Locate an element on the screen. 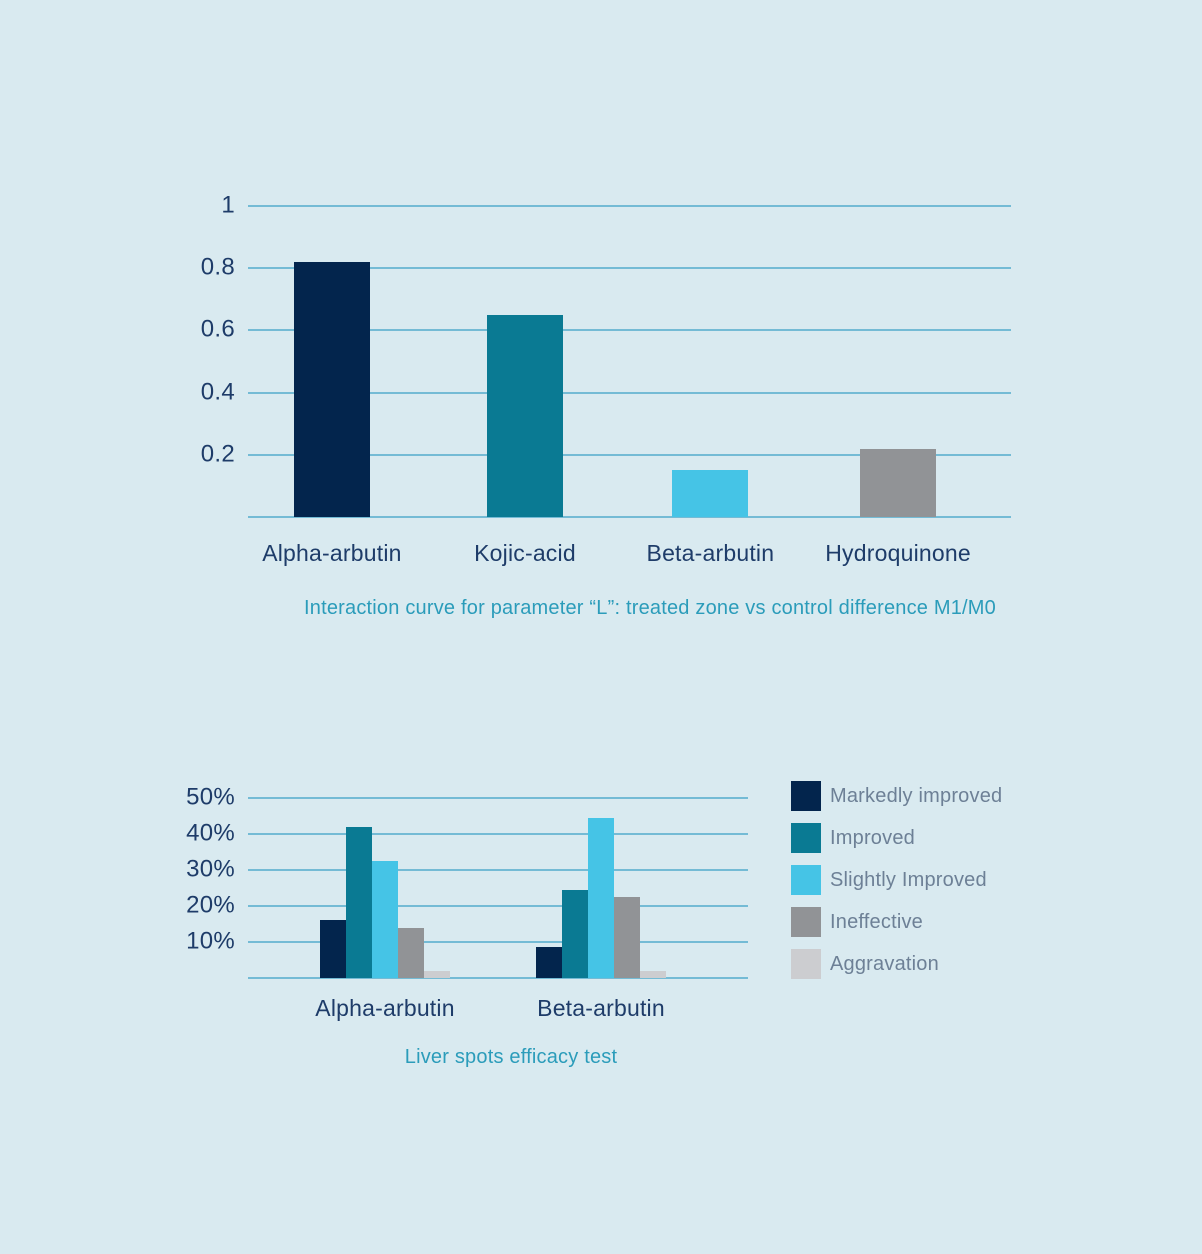  bar-beta-arbutin-ineffective is located at coordinates (627, 937).